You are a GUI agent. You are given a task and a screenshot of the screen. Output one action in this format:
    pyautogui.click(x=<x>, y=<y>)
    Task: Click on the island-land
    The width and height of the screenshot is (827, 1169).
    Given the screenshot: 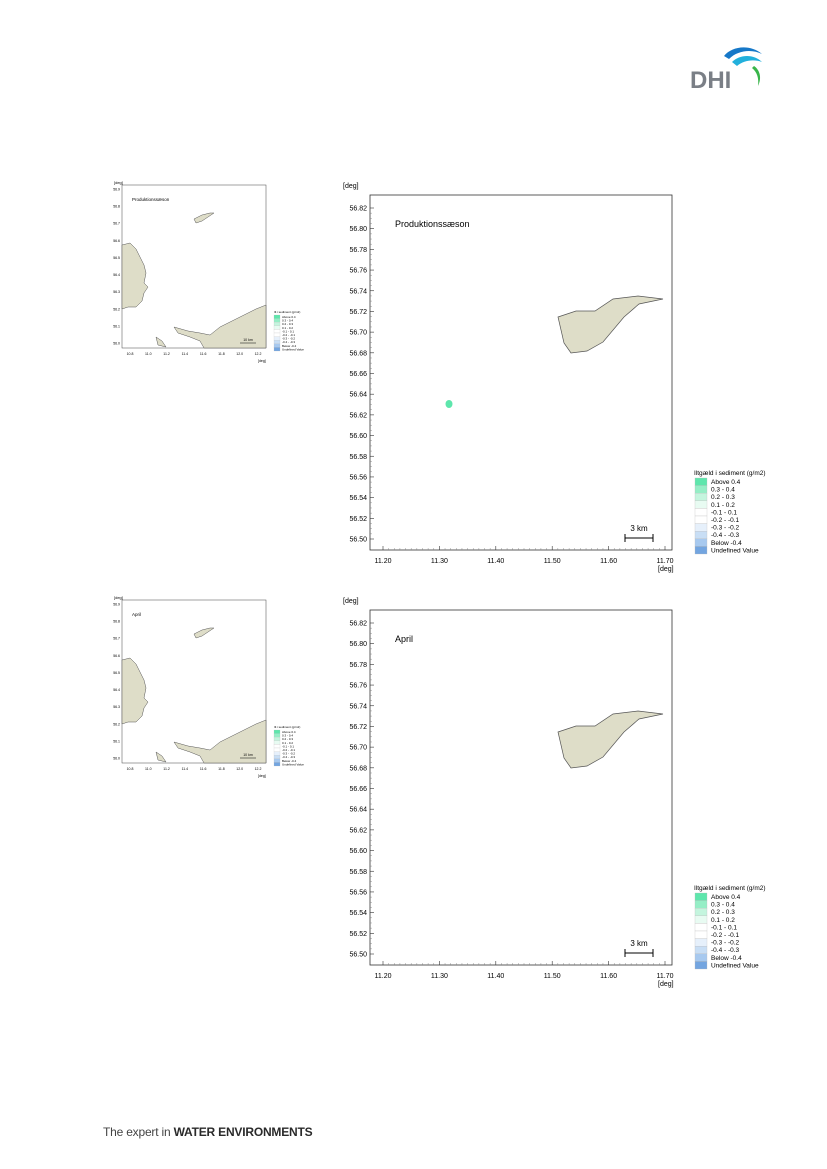 What is the action you would take?
    pyautogui.click(x=610, y=739)
    